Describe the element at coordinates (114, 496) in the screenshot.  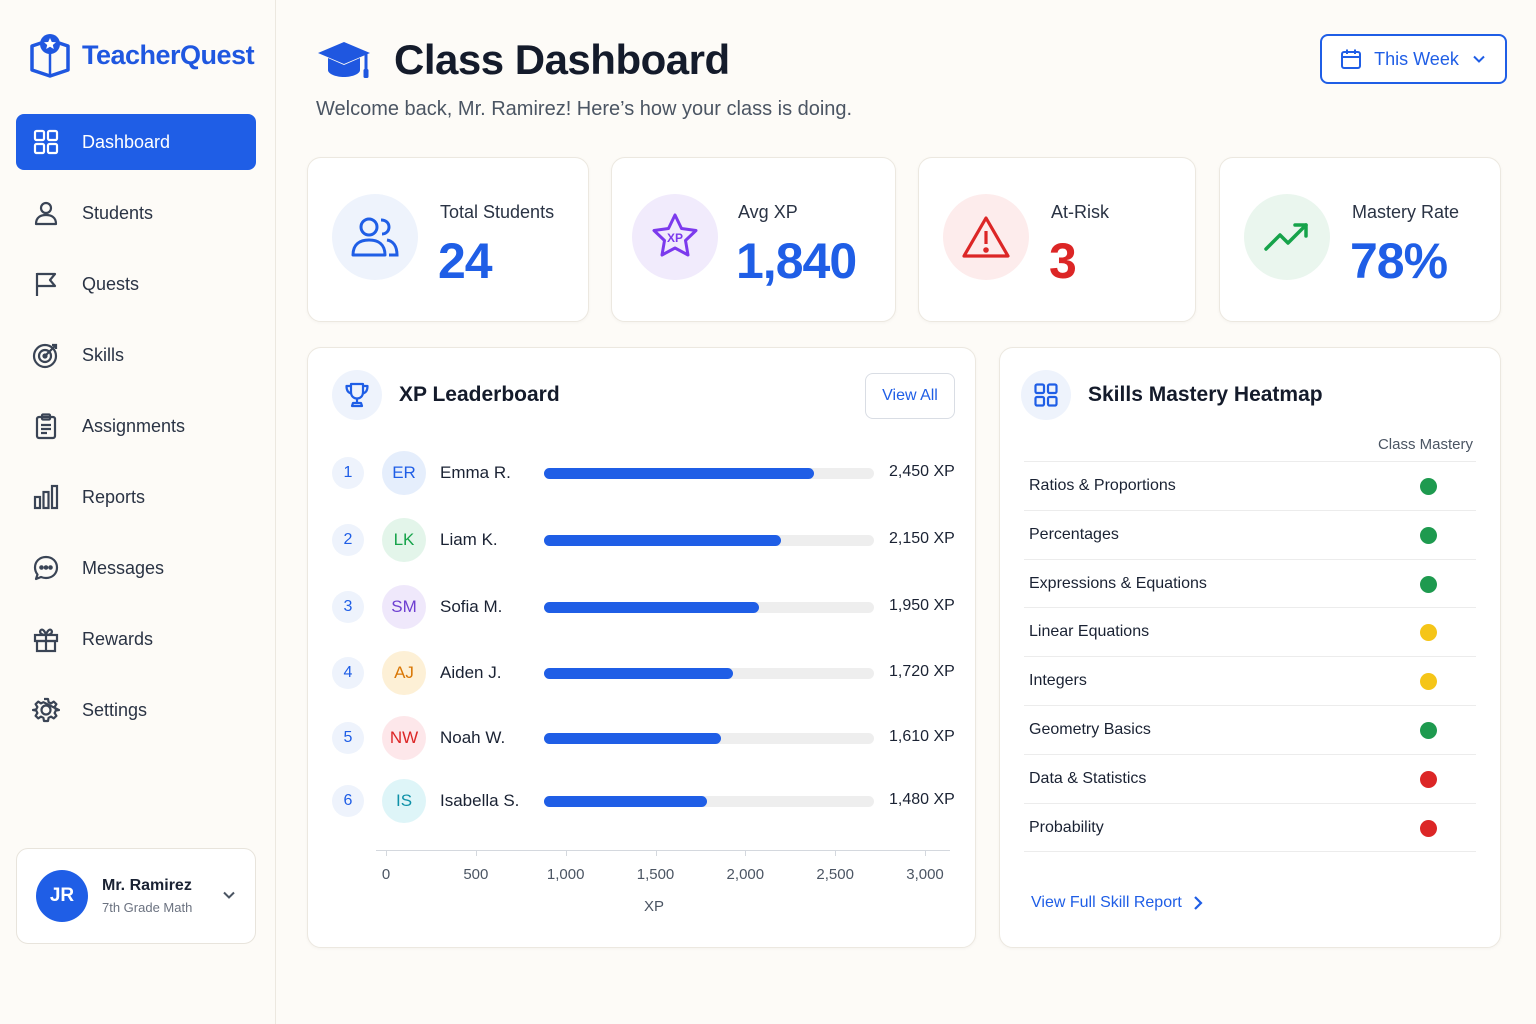
I see `sidebar-item-label: Reports` at that location.